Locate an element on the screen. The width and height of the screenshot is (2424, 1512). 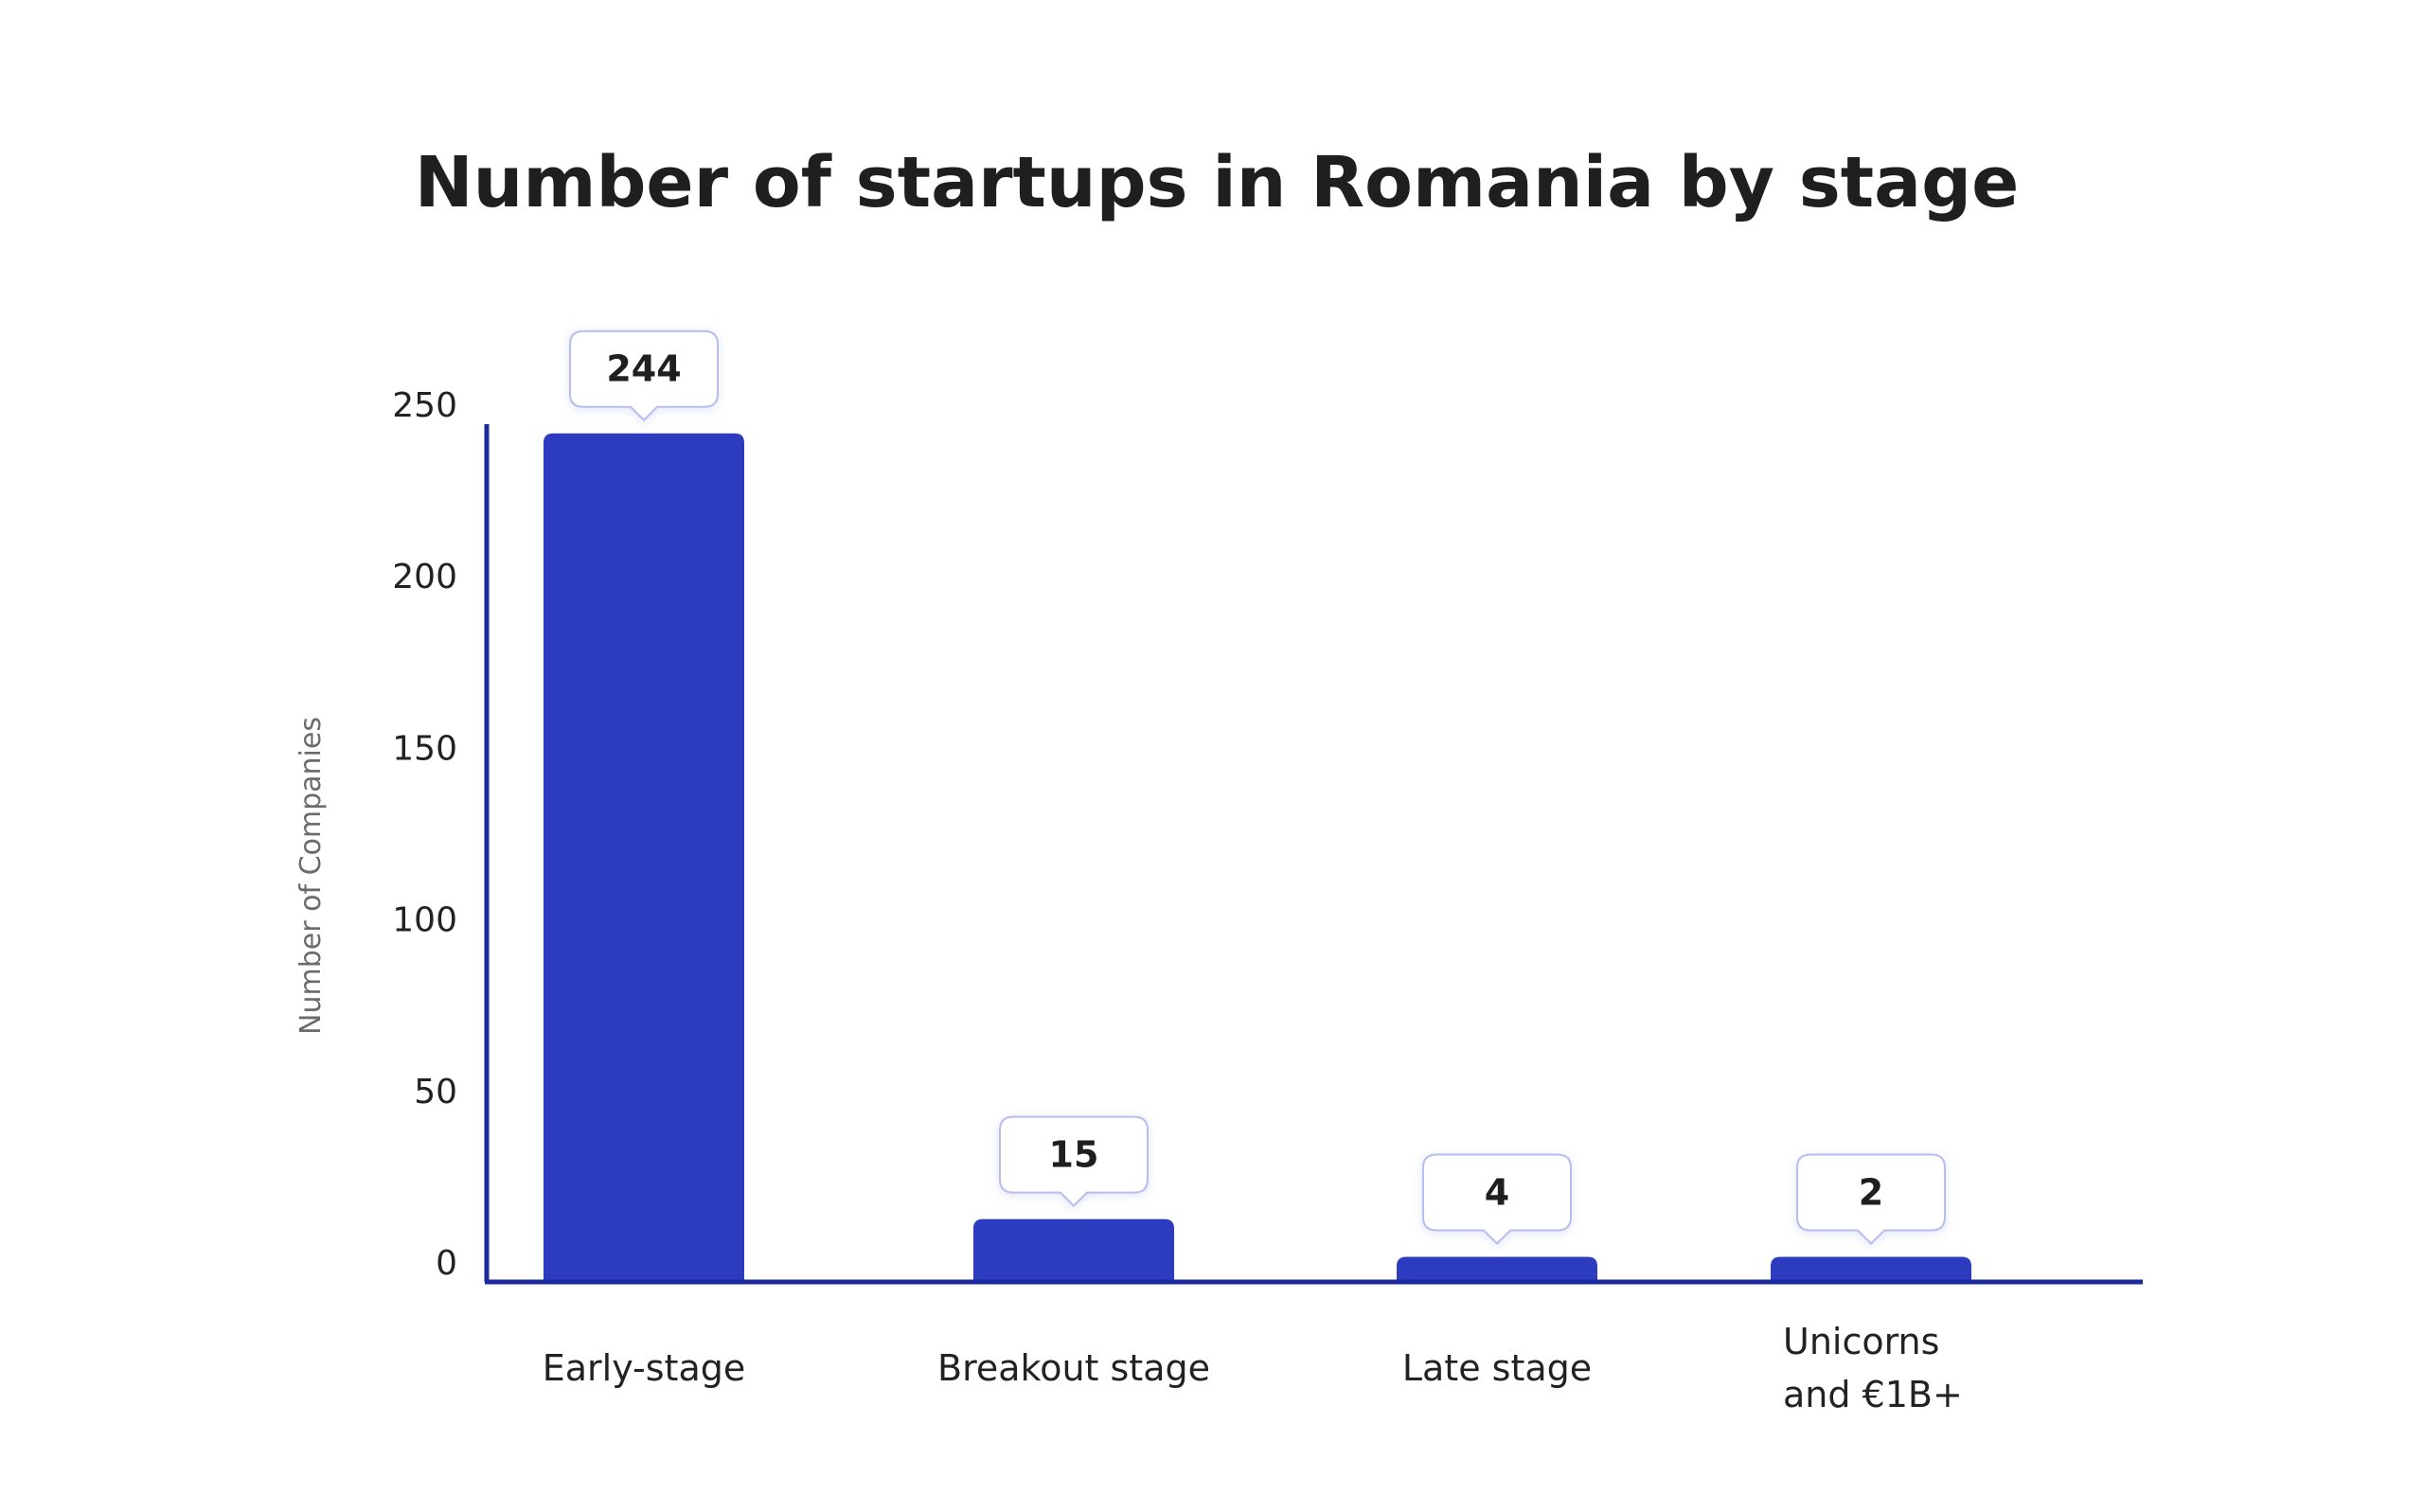
y-tick-label: 200 is located at coordinates (424, 577).